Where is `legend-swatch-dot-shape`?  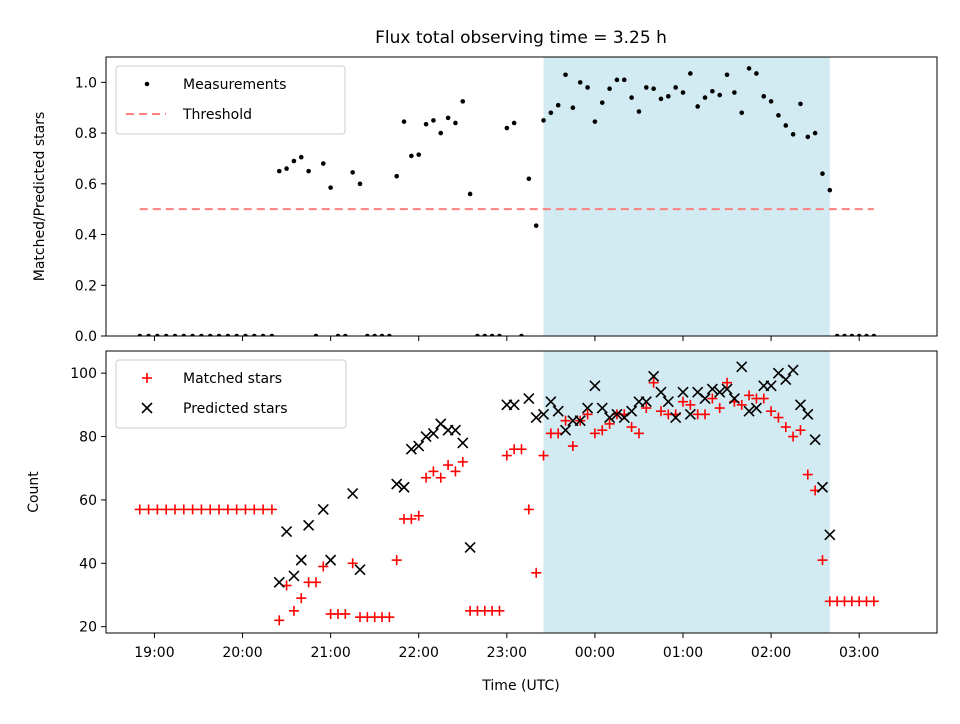
legend-swatch-dot-shape is located at coordinates (147, 84).